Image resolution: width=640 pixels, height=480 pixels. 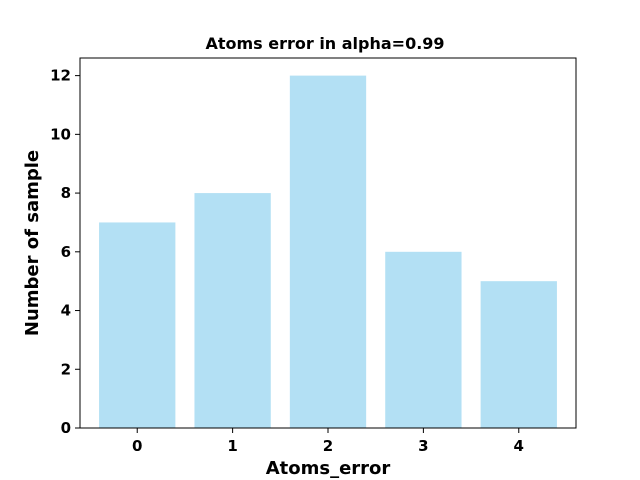 What do you see at coordinates (66, 369) in the screenshot?
I see `y-tick-label: 2` at bounding box center [66, 369].